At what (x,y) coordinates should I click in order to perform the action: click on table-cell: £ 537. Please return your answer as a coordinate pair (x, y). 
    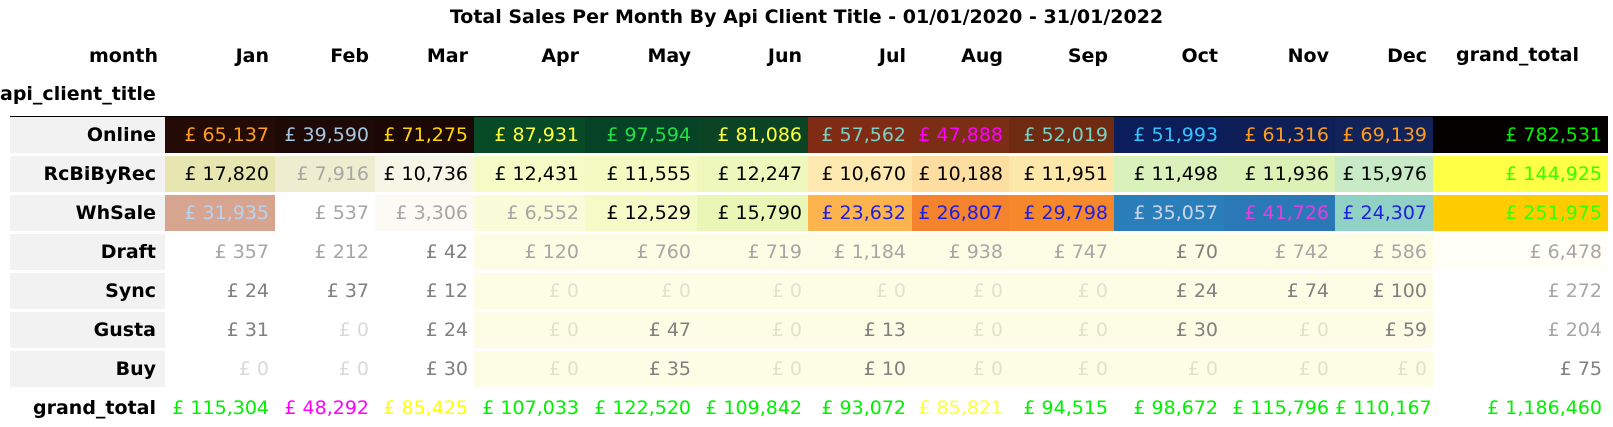
    Looking at the image, I should click on (325, 213).